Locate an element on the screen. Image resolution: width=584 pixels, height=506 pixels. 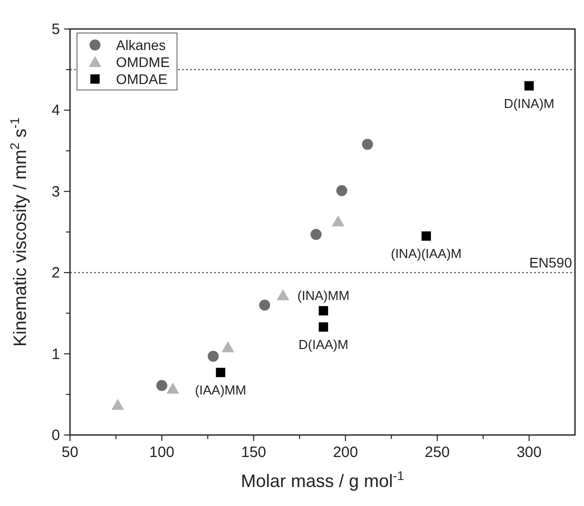
annotation: (INA)MM is located at coordinates (323, 295).